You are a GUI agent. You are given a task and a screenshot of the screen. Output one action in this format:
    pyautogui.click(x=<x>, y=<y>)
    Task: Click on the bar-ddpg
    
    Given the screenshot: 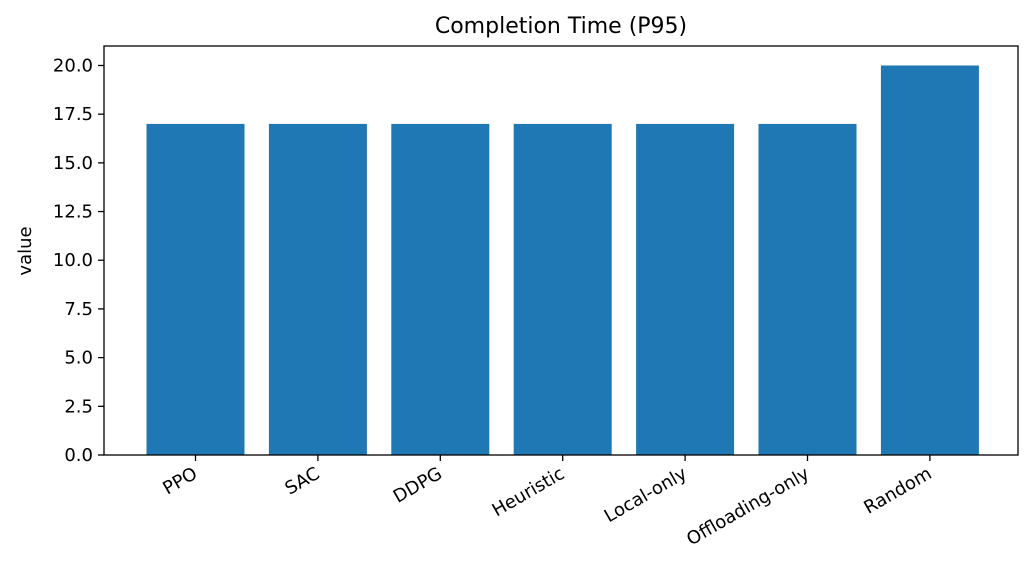 What is the action you would take?
    pyautogui.click(x=440, y=289)
    